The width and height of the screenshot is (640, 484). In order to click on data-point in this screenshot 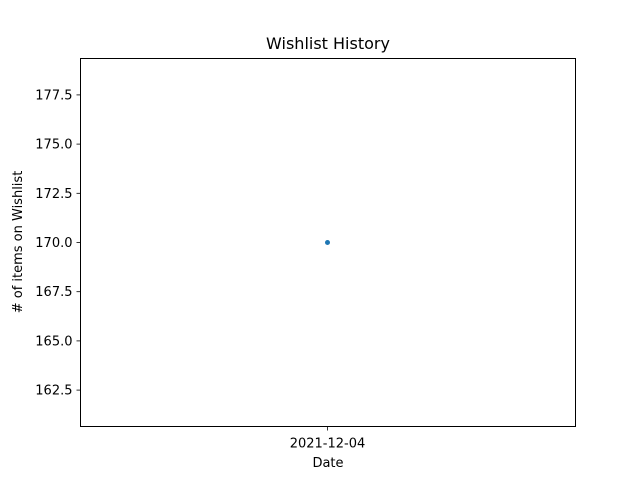, I will do `click(327, 242)`.